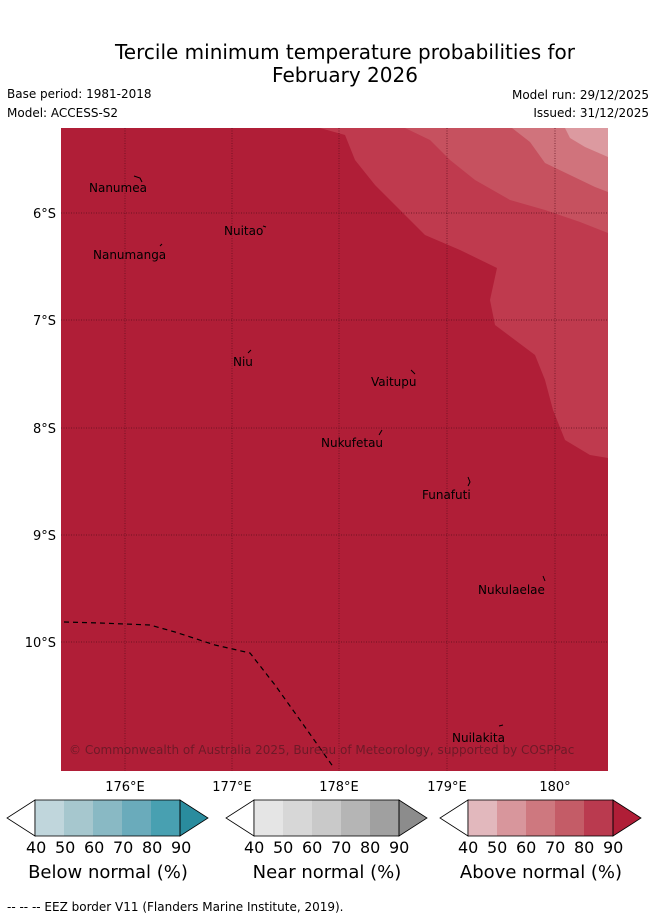 The height and width of the screenshot is (919, 655). I want to click on colorbar-above-graphic, so click(540, 818).